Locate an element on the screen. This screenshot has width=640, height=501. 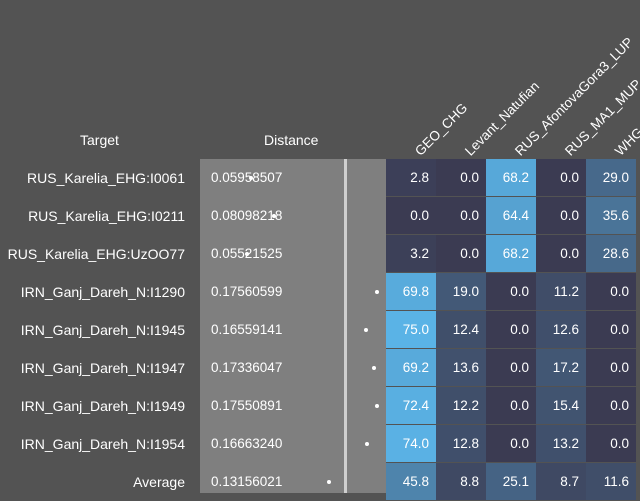
admixture-cell: 3.2 is located at coordinates (411, 253).